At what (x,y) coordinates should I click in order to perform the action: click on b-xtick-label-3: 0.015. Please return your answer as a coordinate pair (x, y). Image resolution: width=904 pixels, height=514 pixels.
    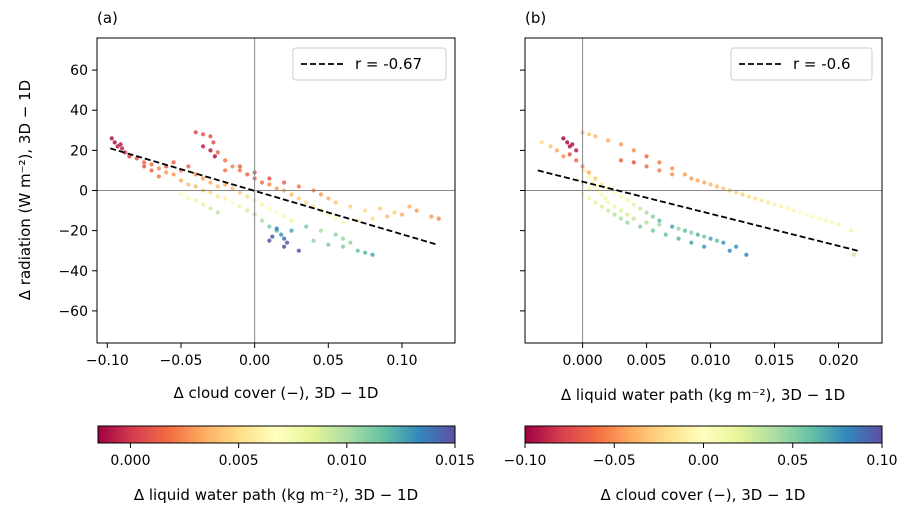
    Looking at the image, I should click on (774, 361).